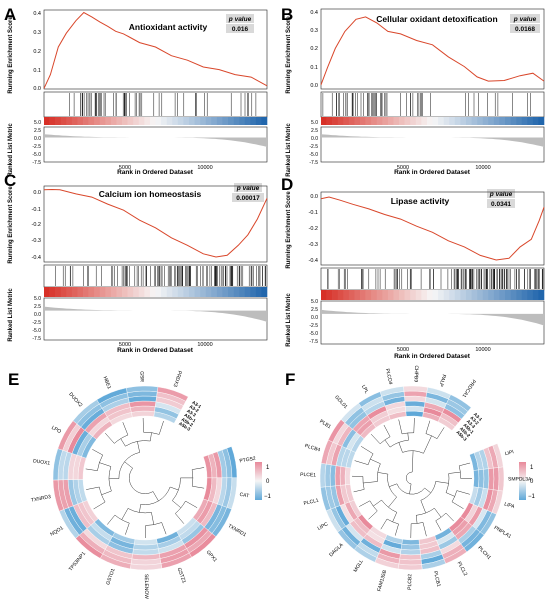 Image resolution: width=550 pixels, height=601 pixels. I want to click on pvalue-box-value-d, so click(501, 203).